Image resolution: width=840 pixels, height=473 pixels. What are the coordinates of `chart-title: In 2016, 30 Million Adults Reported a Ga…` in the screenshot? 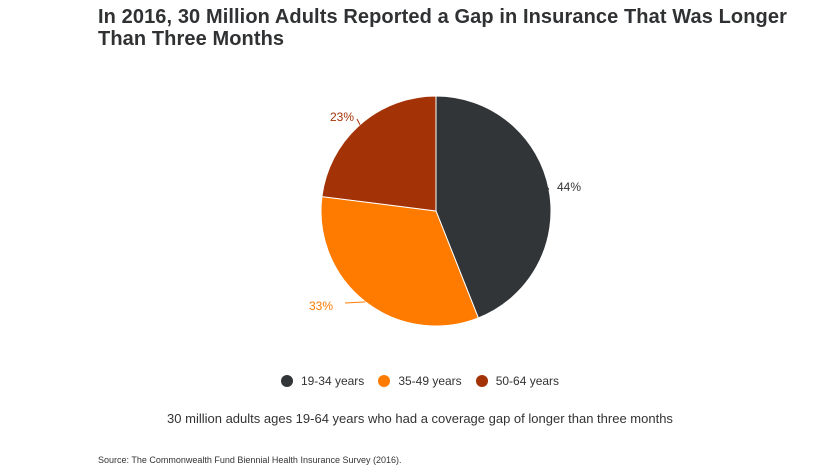 It's located at (442, 28).